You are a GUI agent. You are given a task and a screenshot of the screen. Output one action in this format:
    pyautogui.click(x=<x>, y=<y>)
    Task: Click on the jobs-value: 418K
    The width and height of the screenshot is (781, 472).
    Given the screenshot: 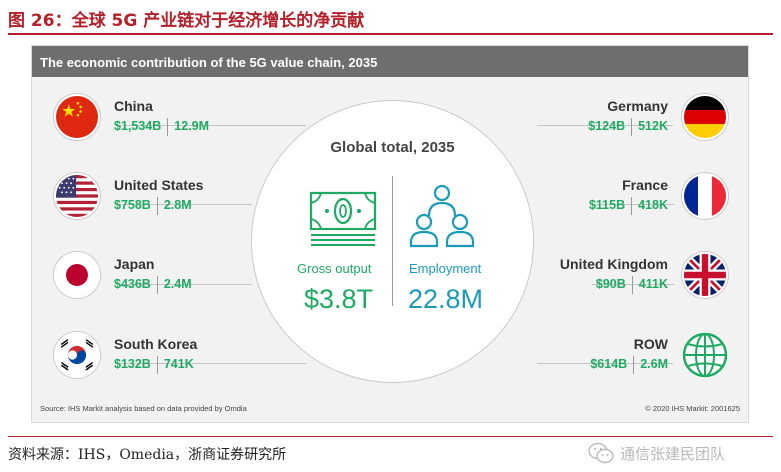 What is the action you would take?
    pyautogui.click(x=653, y=205)
    